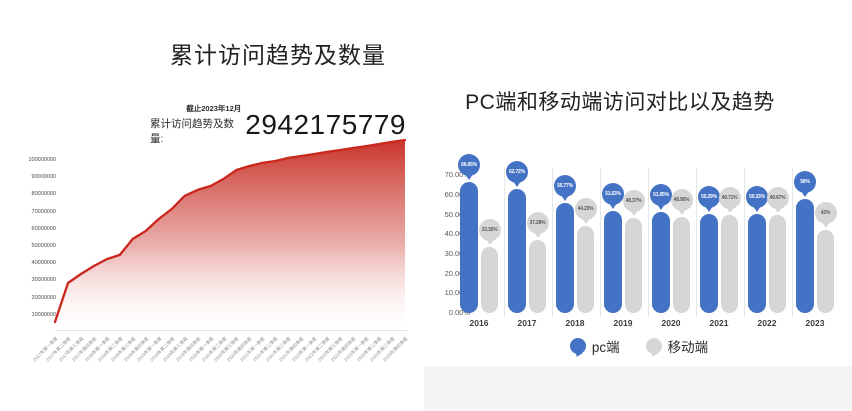 Image resolution: width=852 pixels, height=411 pixels. Describe the element at coordinates (565, 186) in the screenshot. I see `pc-value-balloon: 55.77%` at that location.